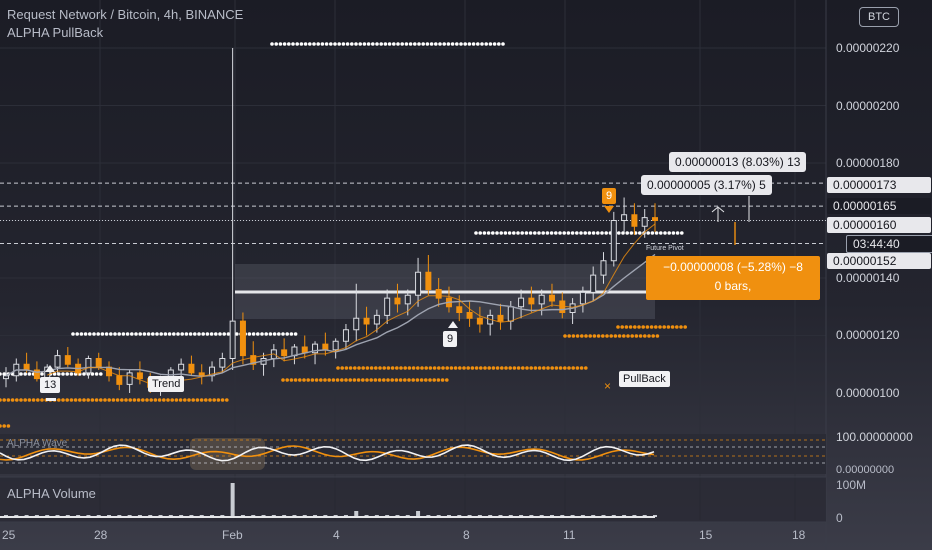 The image size is (932, 550). I want to click on currency-badge: BTC, so click(879, 17).